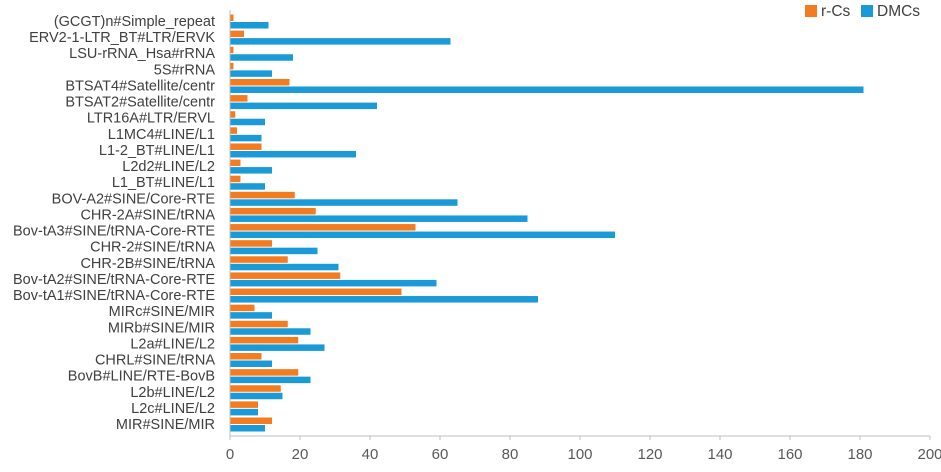 The image size is (941, 472). I want to click on category-label: L2b#LINE/L2, so click(172, 393).